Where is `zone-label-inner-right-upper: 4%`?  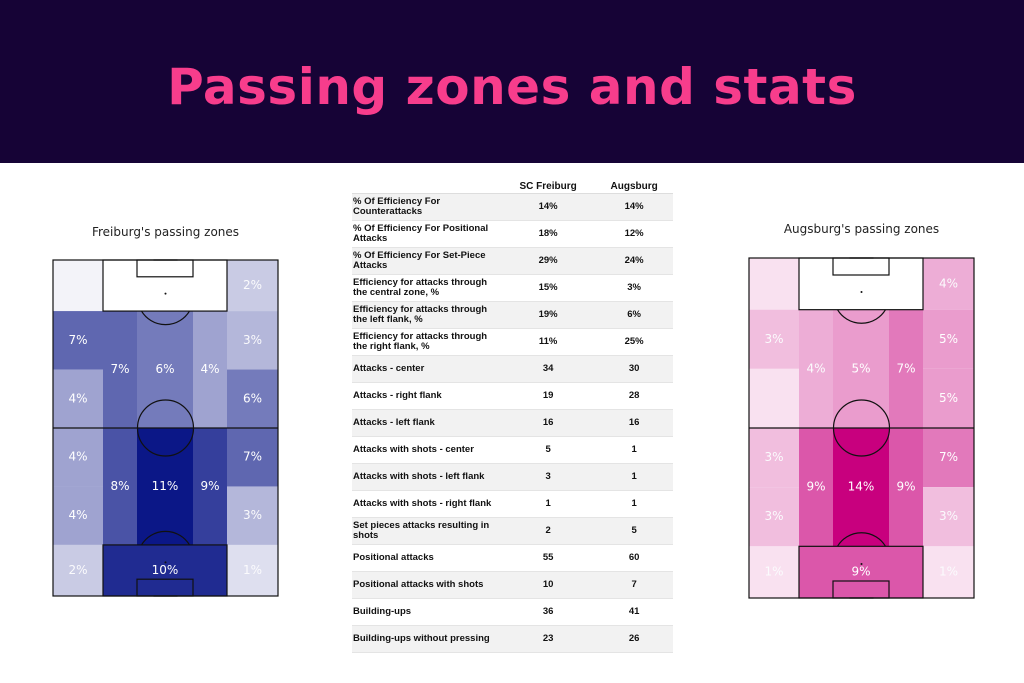 zone-label-inner-right-upper: 4% is located at coordinates (209, 369).